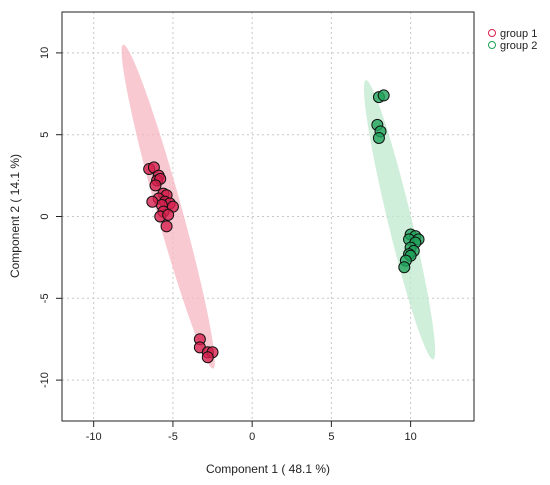  I want to click on x-tick-label: -5, so click(173, 437).